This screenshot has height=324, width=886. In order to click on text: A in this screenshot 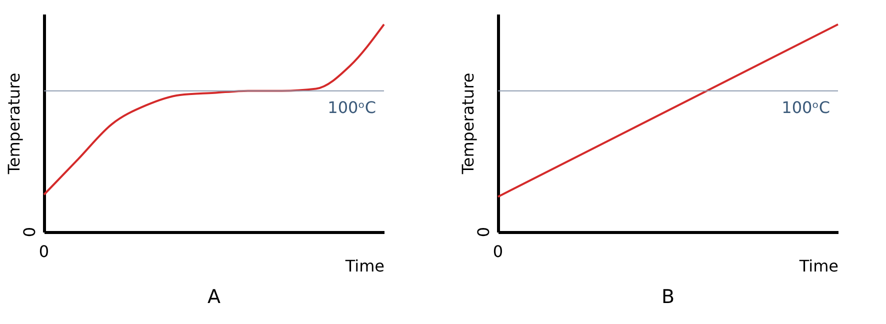, I will do `click(214, 297)`.